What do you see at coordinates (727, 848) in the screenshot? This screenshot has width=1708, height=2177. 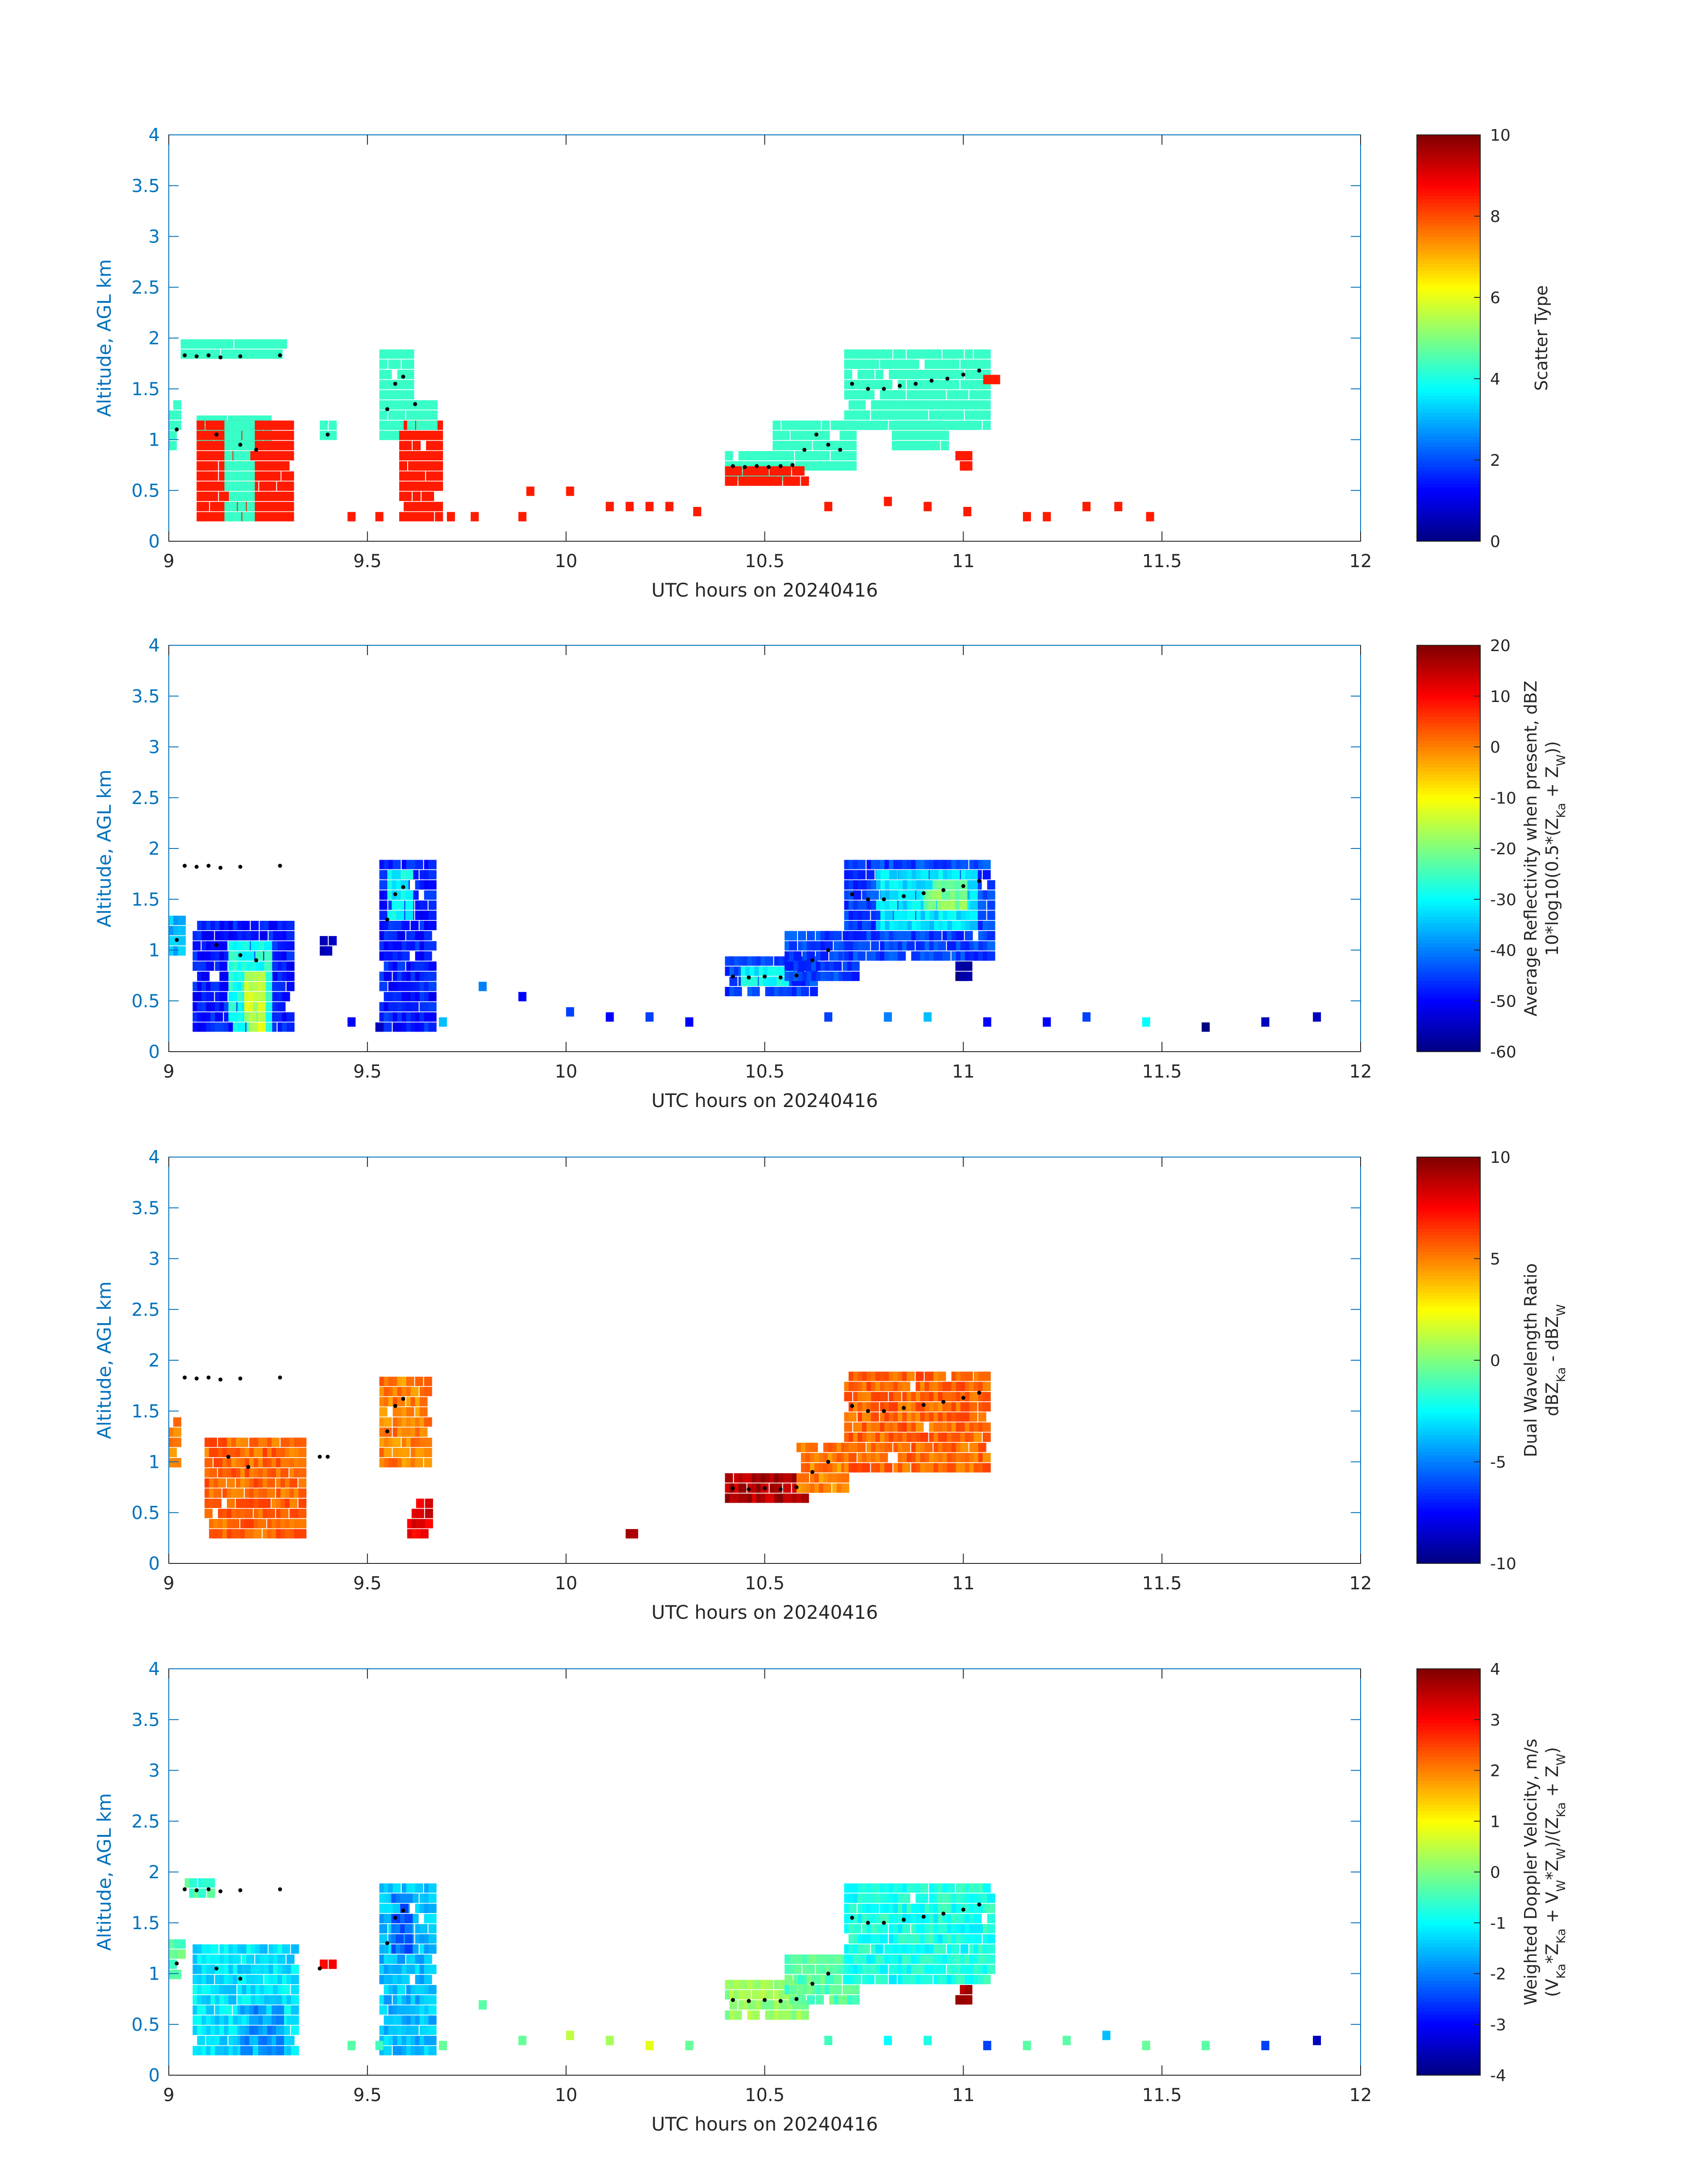 I see `y-axis: 0 0.5 1 1.5 2 2.5 3 3.5 4 Altitude, AGL km` at bounding box center [727, 848].